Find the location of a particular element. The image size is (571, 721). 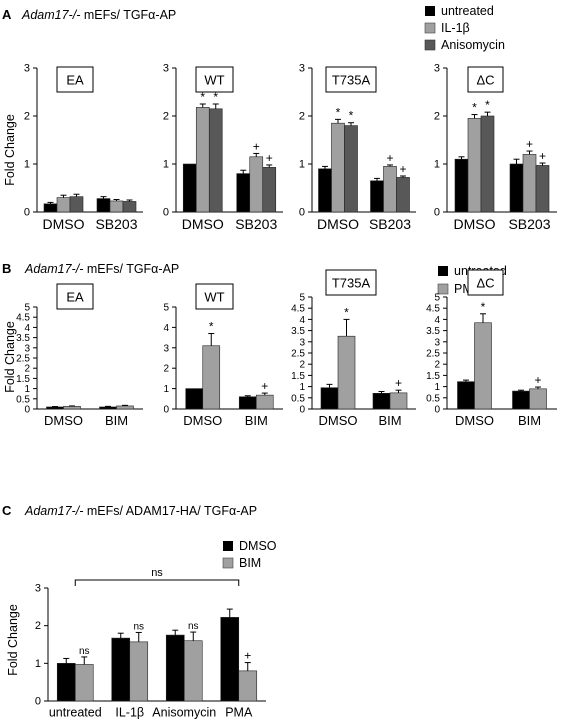

panel-b-title-italic: Adam17-/- is located at coordinates (53, 269).